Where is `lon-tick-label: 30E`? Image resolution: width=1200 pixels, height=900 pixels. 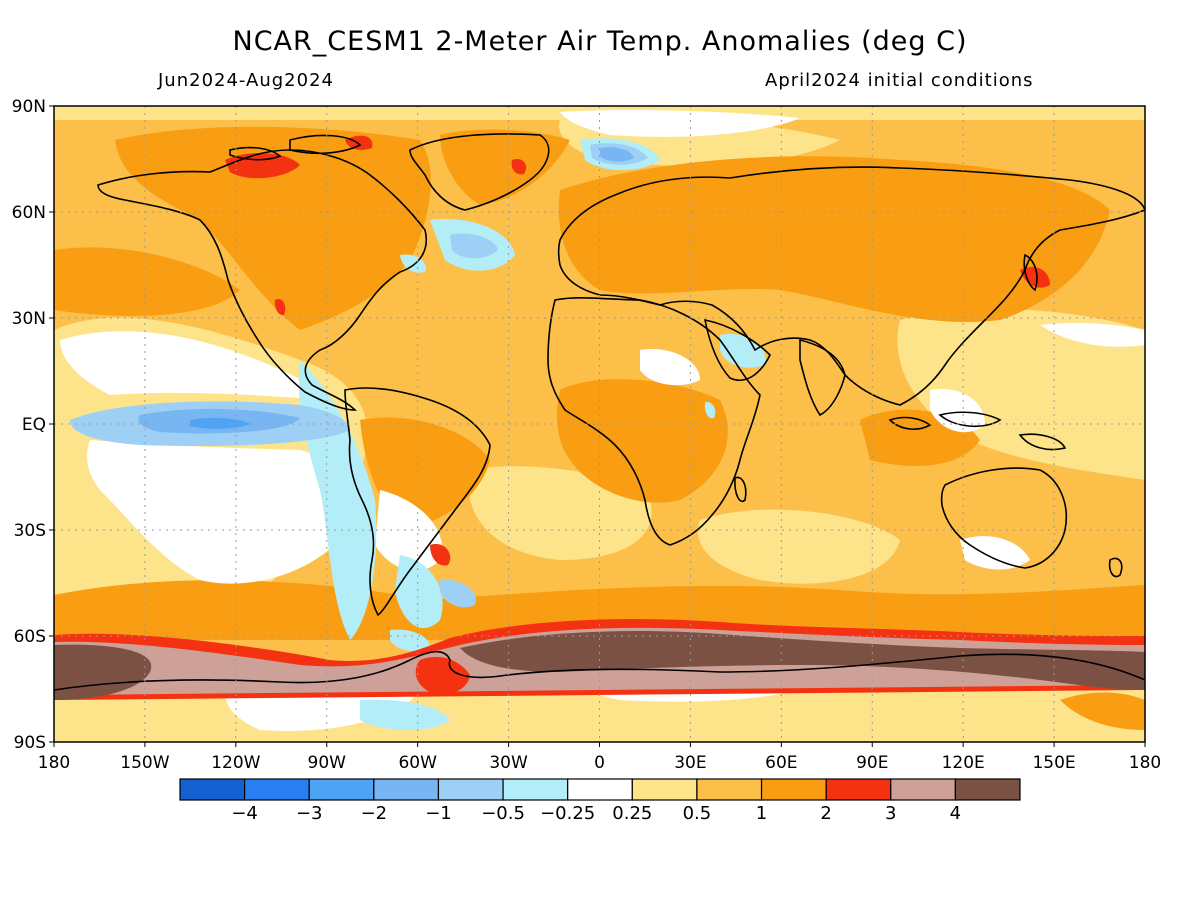
lon-tick-label: 30E is located at coordinates (690, 763).